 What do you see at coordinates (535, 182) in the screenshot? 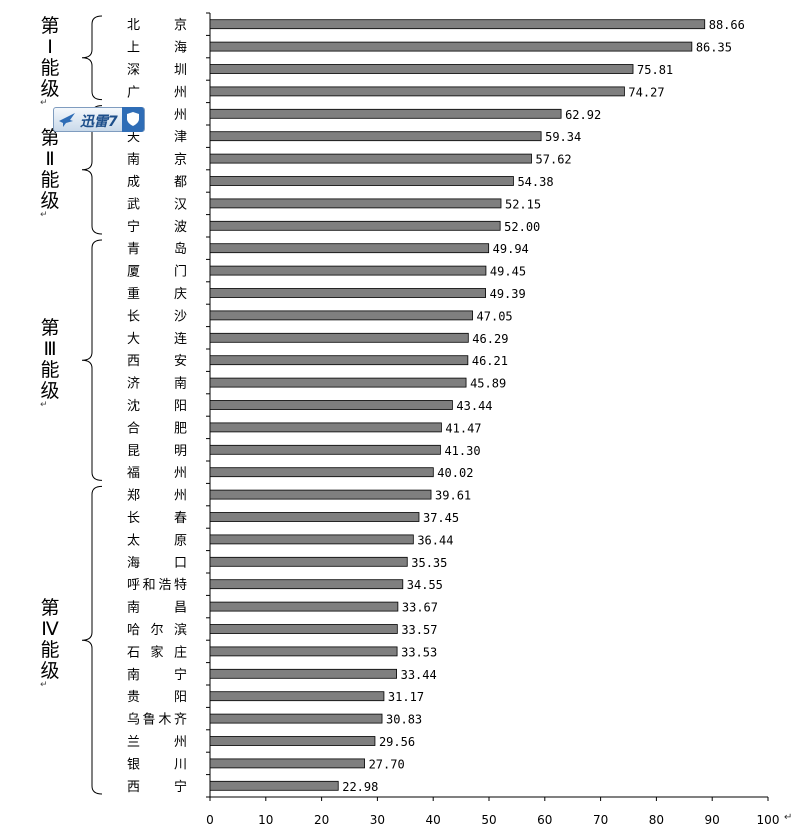
I see `value-label: 54.38` at bounding box center [535, 182].